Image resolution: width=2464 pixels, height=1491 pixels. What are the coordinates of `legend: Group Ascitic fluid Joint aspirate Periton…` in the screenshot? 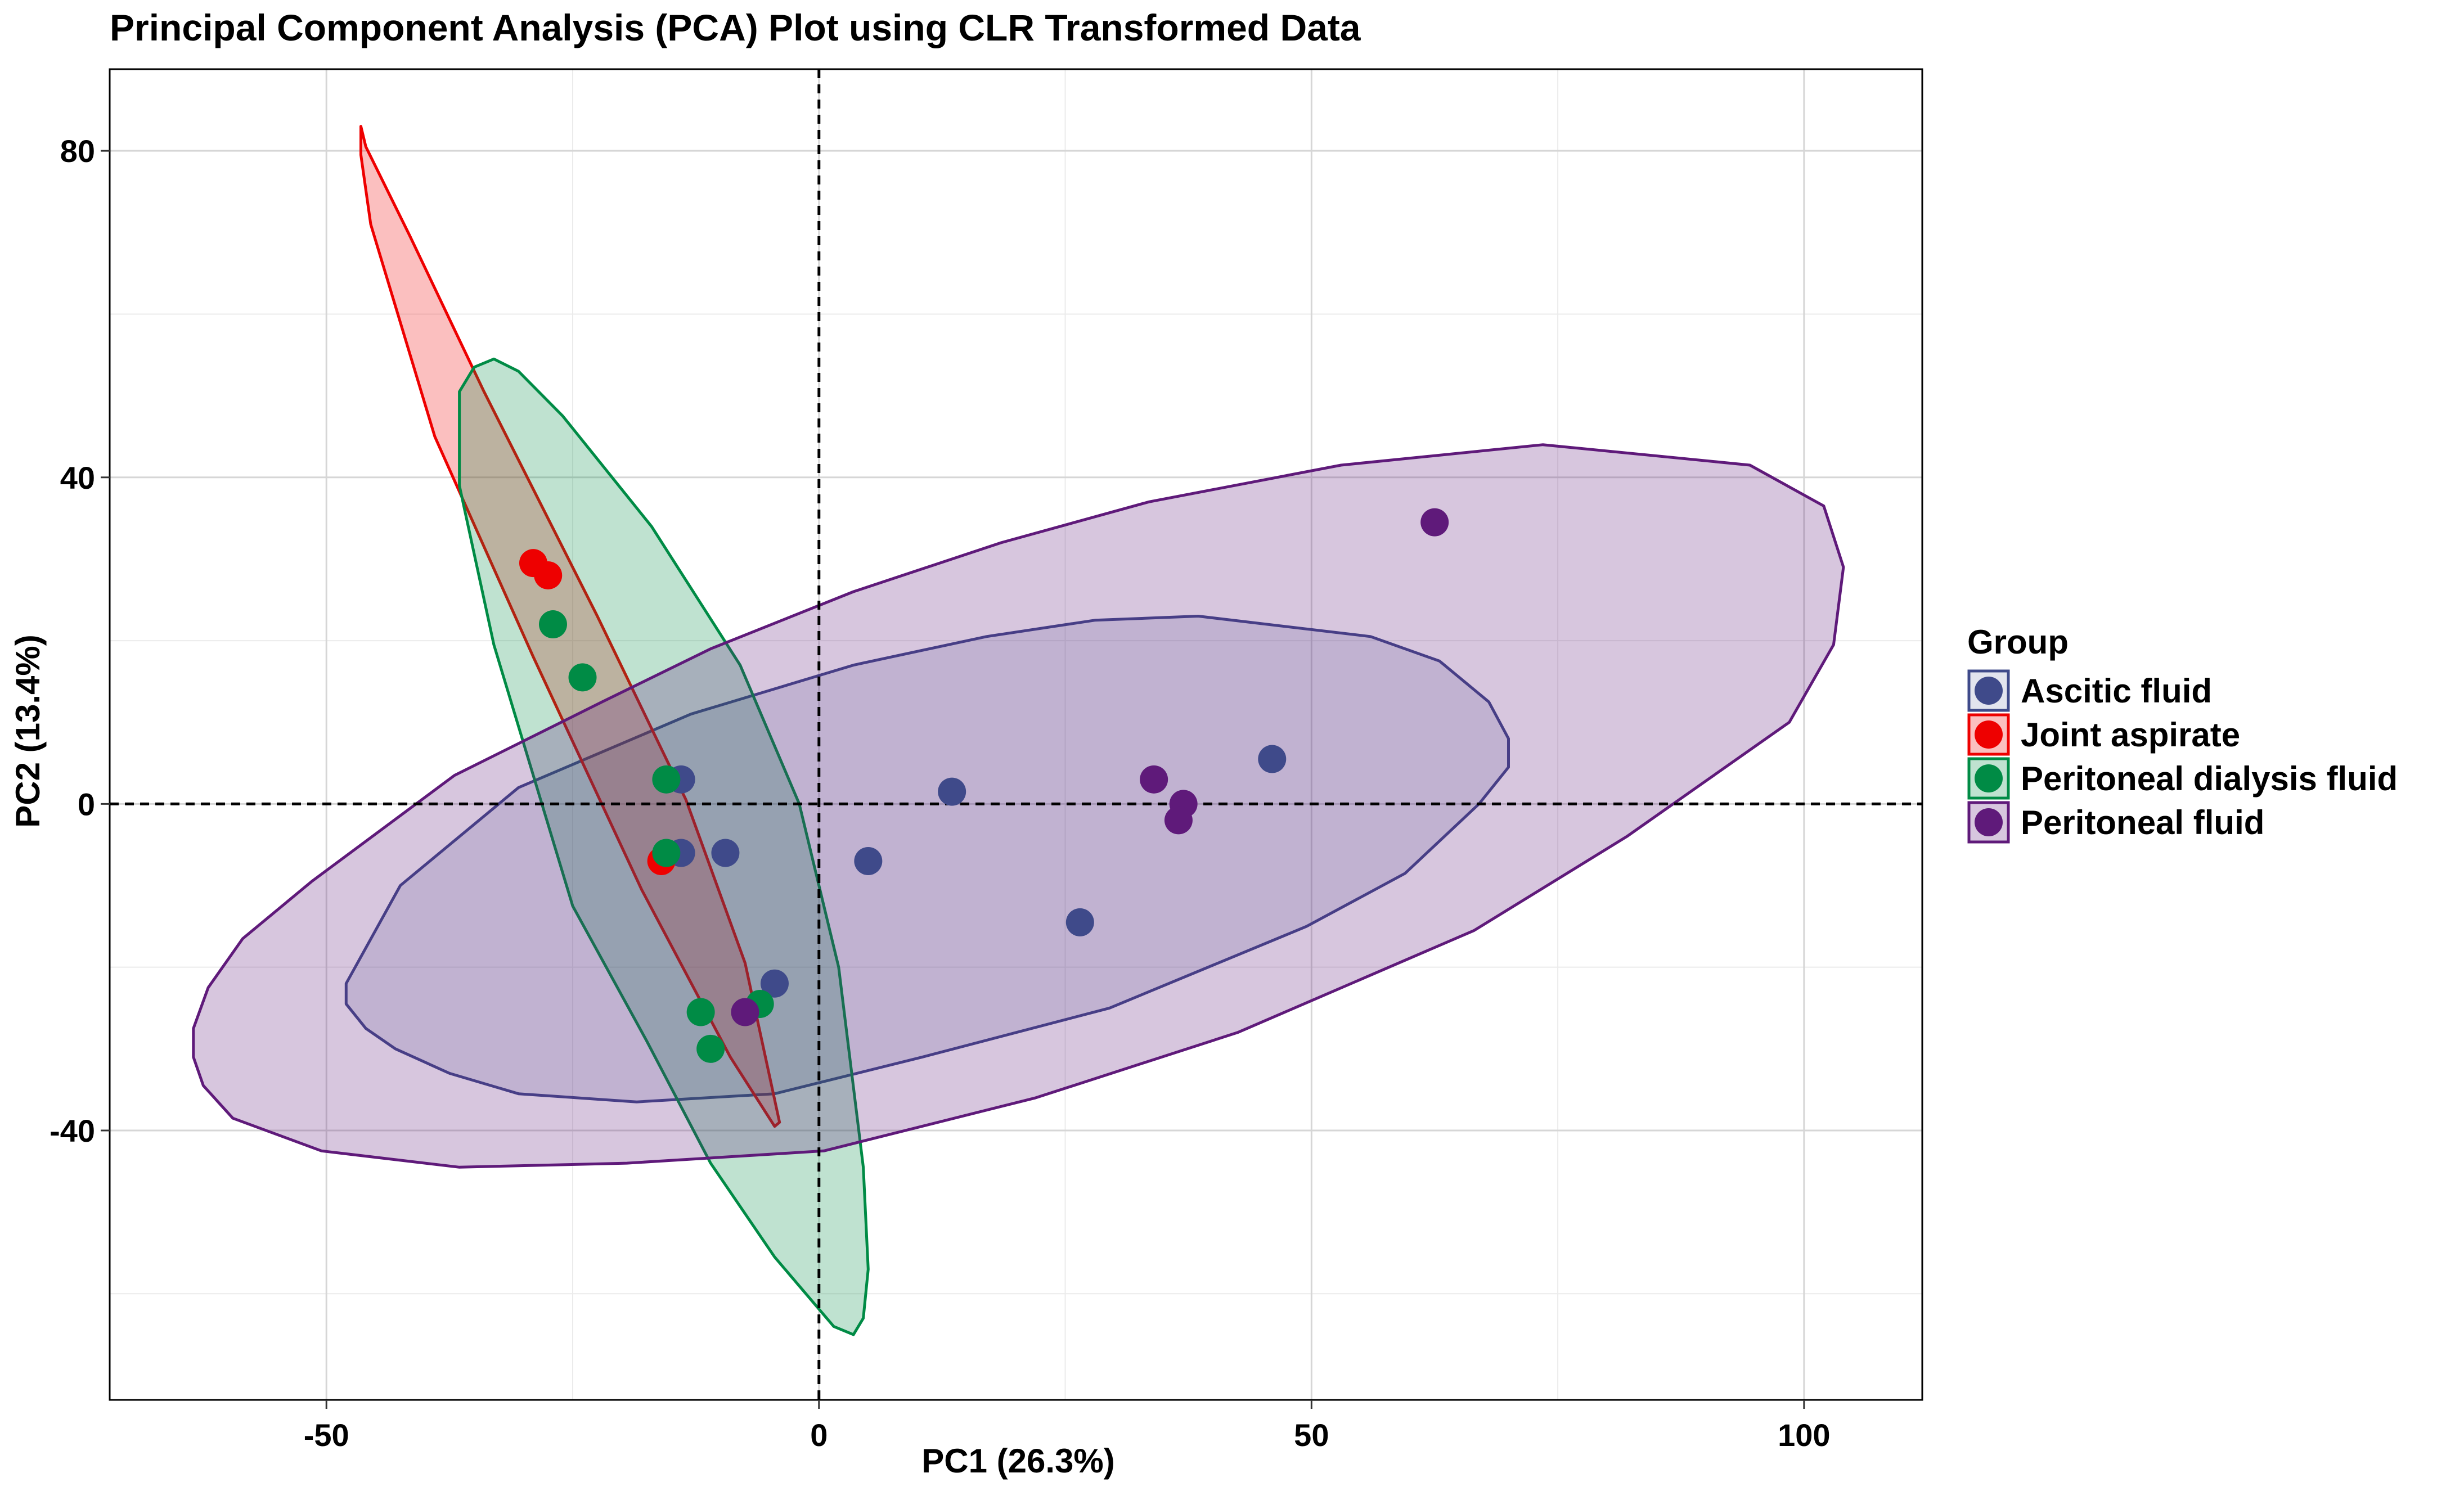 It's located at (2182, 733).